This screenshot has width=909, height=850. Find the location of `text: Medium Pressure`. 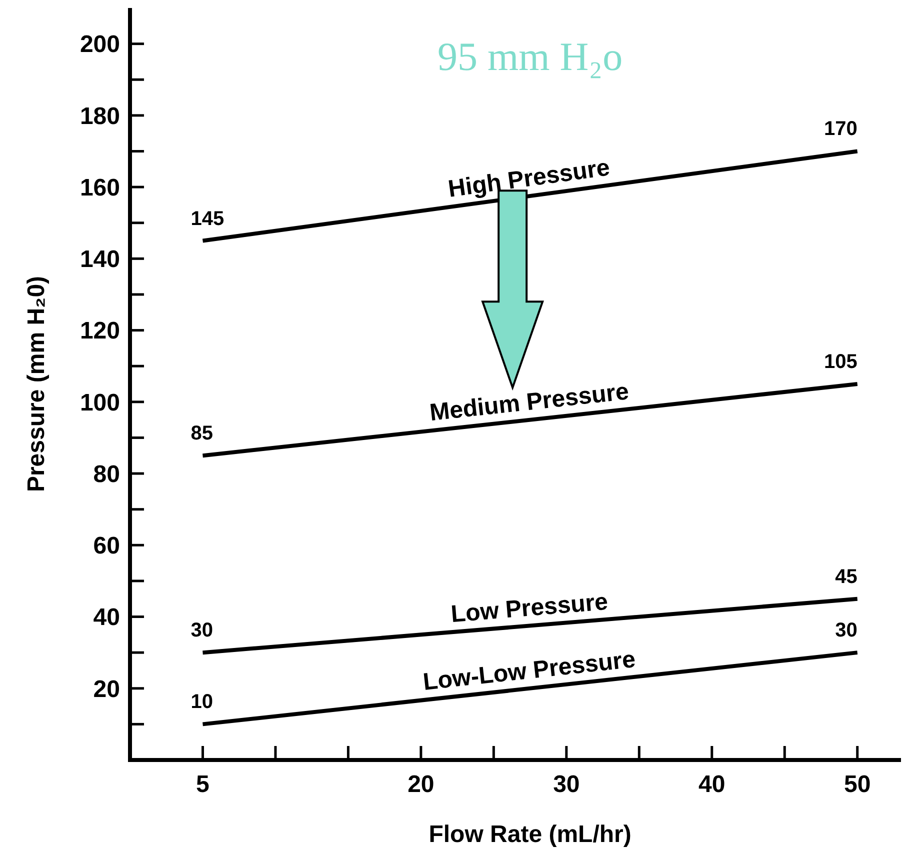

text: Medium Pressure is located at coordinates (529, 402).